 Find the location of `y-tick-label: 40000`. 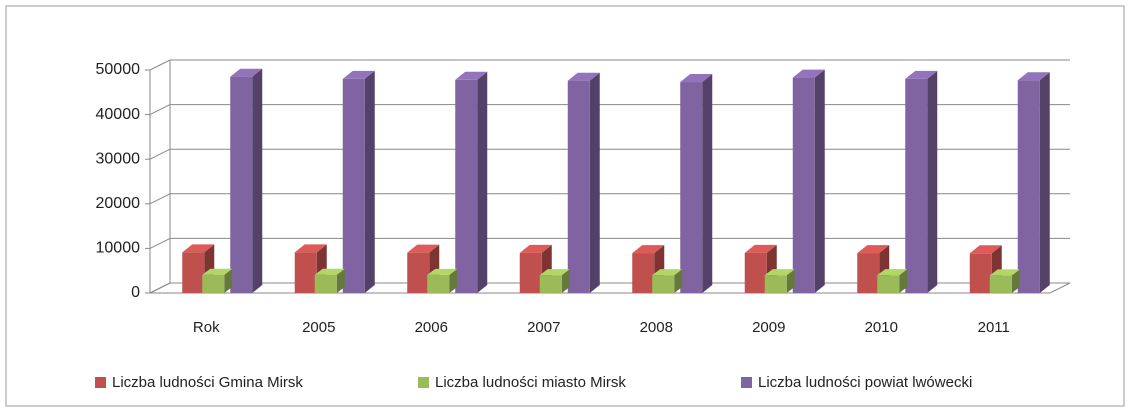

y-tick-label: 40000 is located at coordinates (118, 114).